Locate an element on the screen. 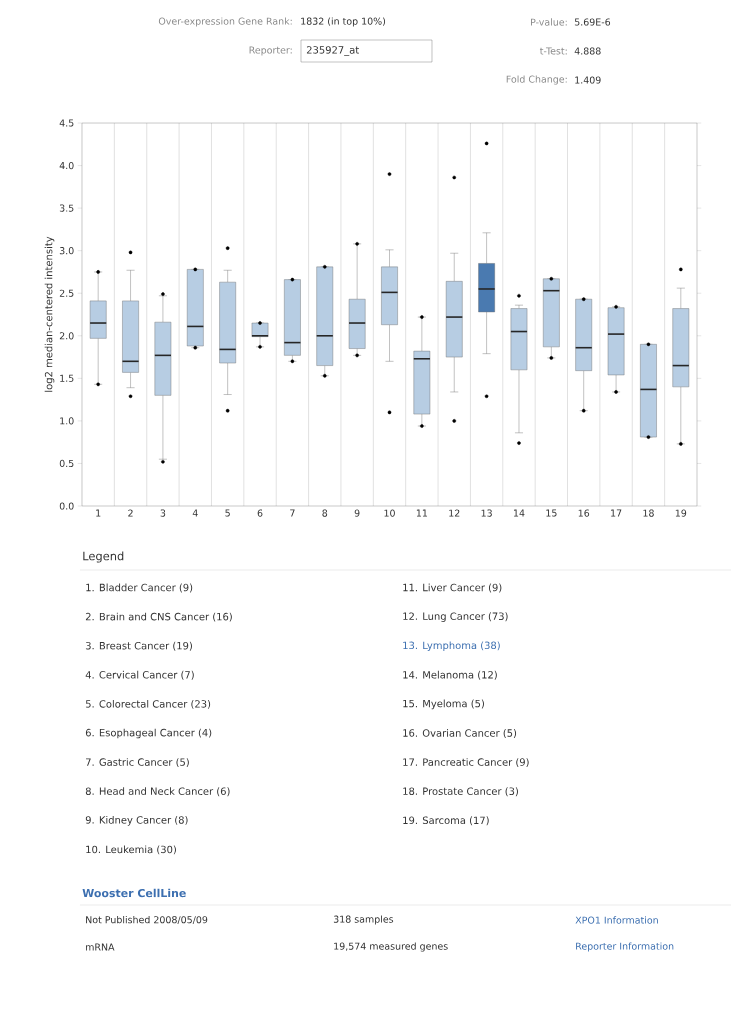 This screenshot has height=1024, width=731. text: Legend is located at coordinates (103, 557).